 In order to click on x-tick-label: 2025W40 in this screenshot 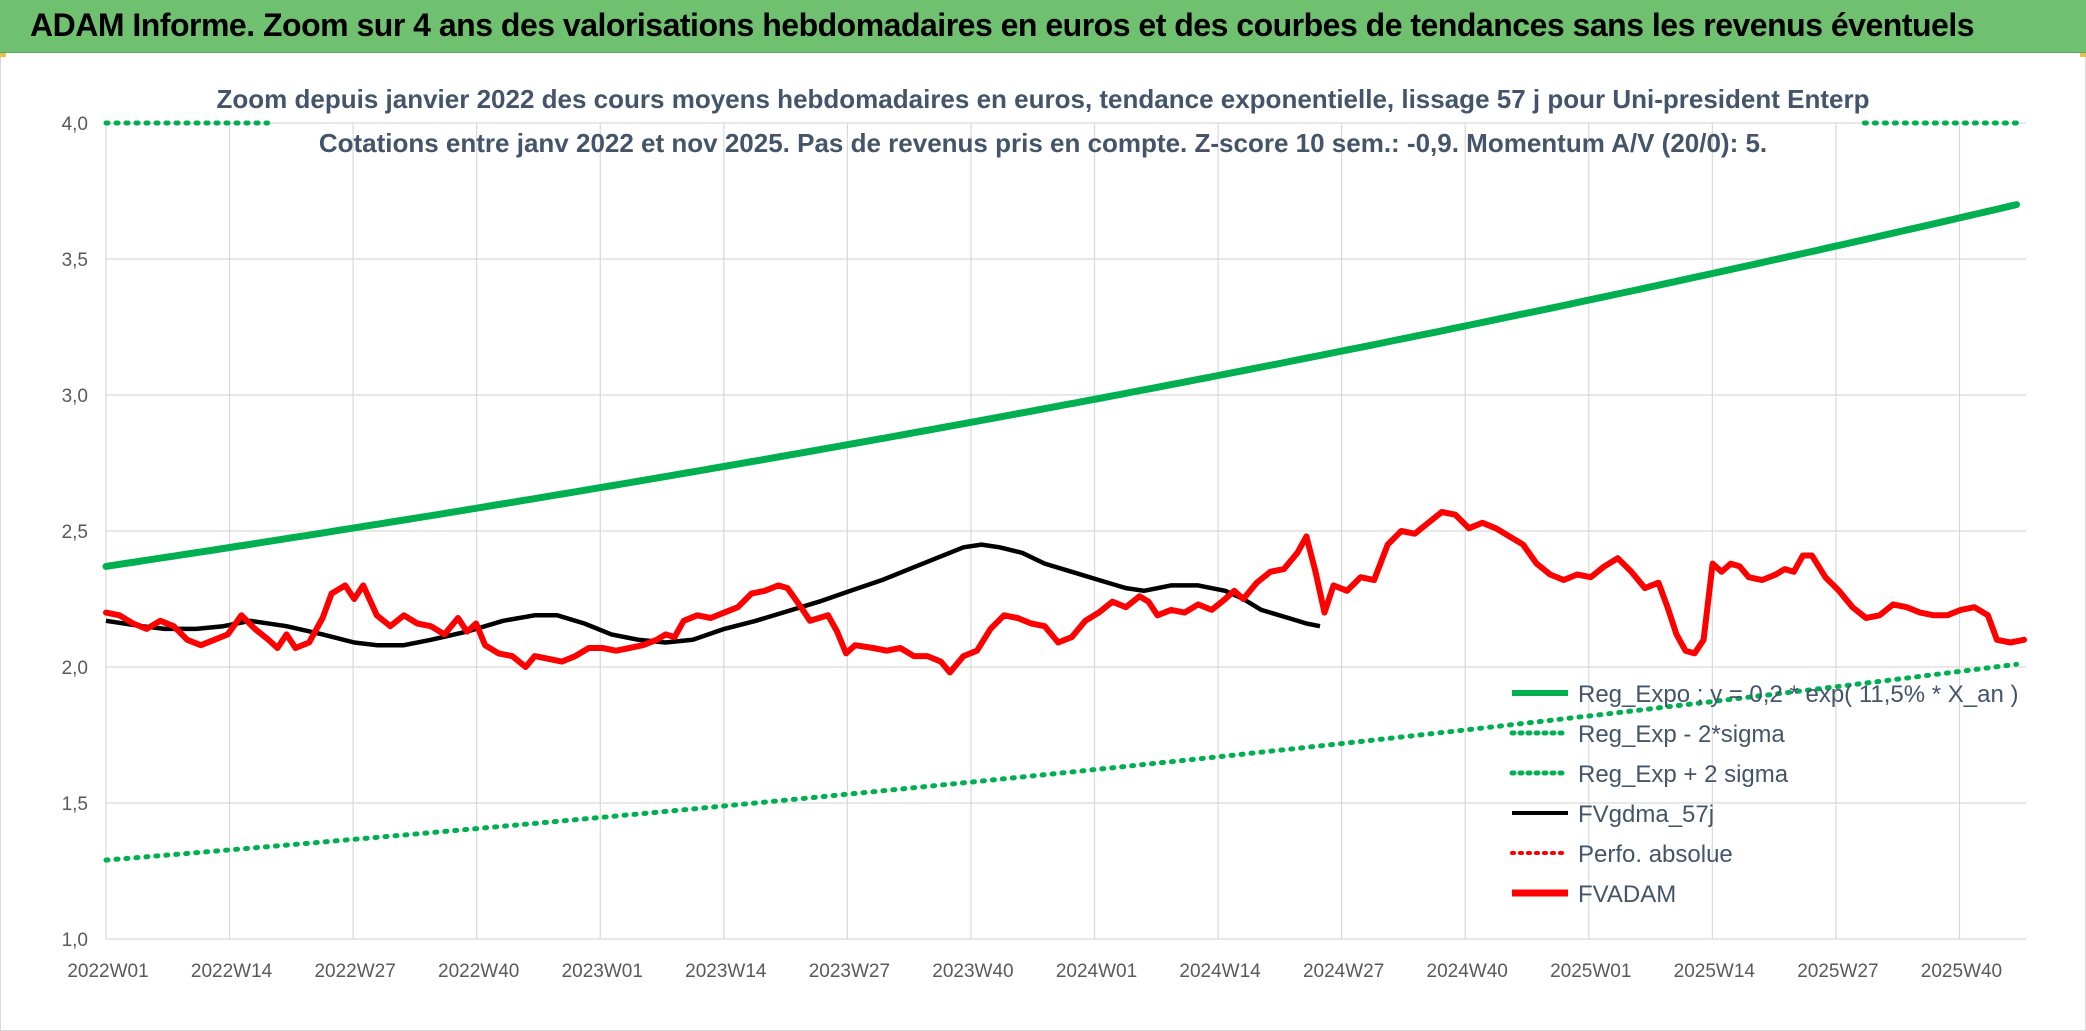, I will do `click(1961, 971)`.